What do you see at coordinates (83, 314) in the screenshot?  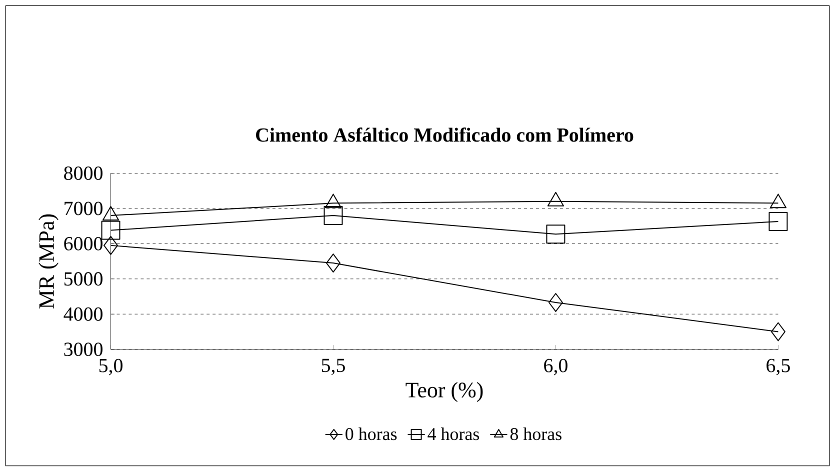 I see `y-tick-label: 4000` at bounding box center [83, 314].